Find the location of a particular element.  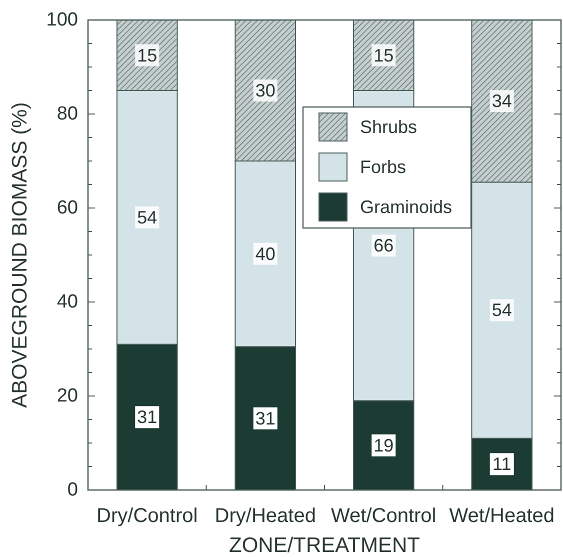

y-tick-label: 60 is located at coordinates (67, 208).